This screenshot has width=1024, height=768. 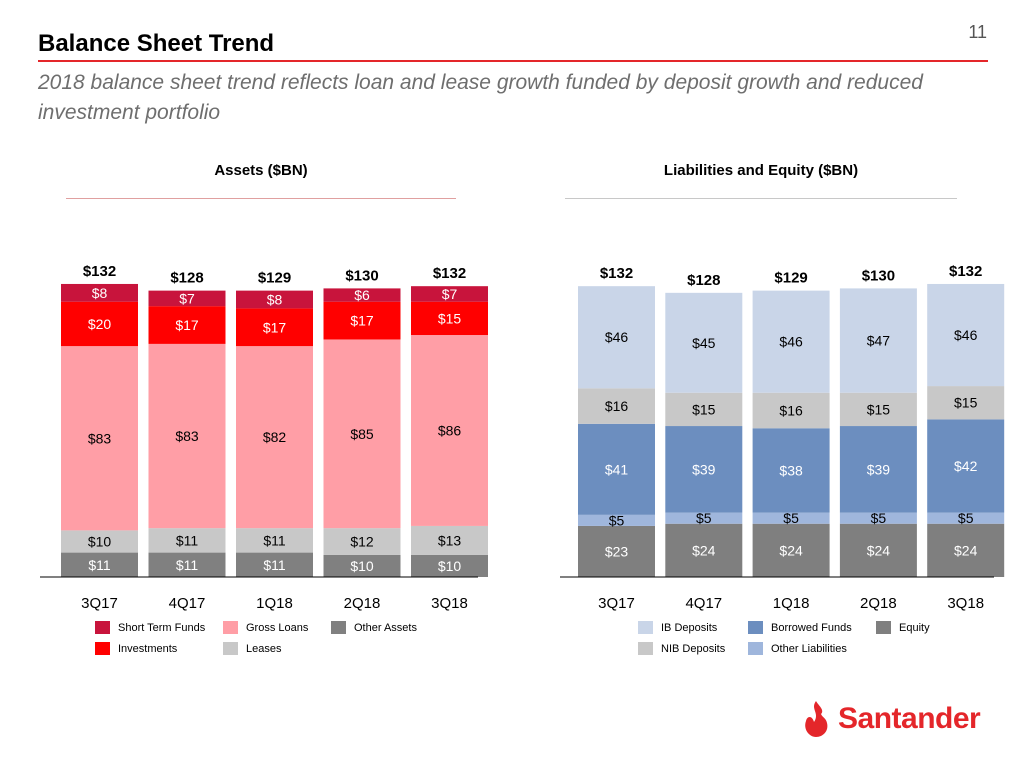 What do you see at coordinates (99, 603) in the screenshot?
I see `assets-x-tick-3q17: 3Q17` at bounding box center [99, 603].